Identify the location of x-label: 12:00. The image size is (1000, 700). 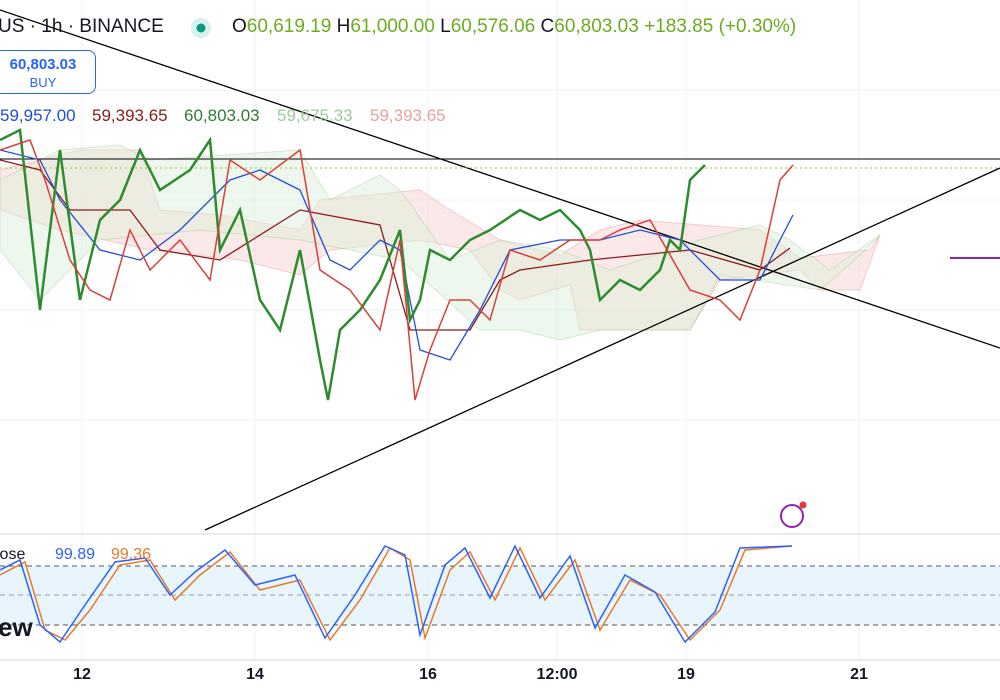
(557, 674).